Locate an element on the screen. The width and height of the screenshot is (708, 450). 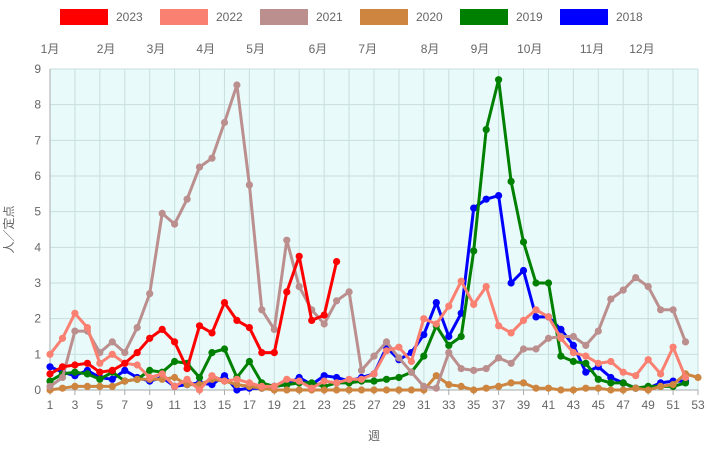
y-tick-label: 6 is located at coordinates (37, 176).